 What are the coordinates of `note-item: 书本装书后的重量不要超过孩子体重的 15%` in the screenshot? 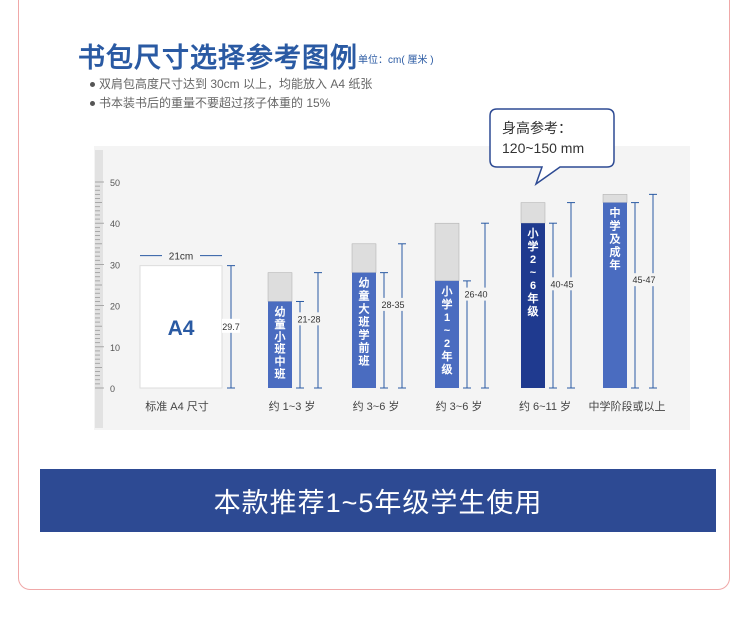 It's located at (231, 103).